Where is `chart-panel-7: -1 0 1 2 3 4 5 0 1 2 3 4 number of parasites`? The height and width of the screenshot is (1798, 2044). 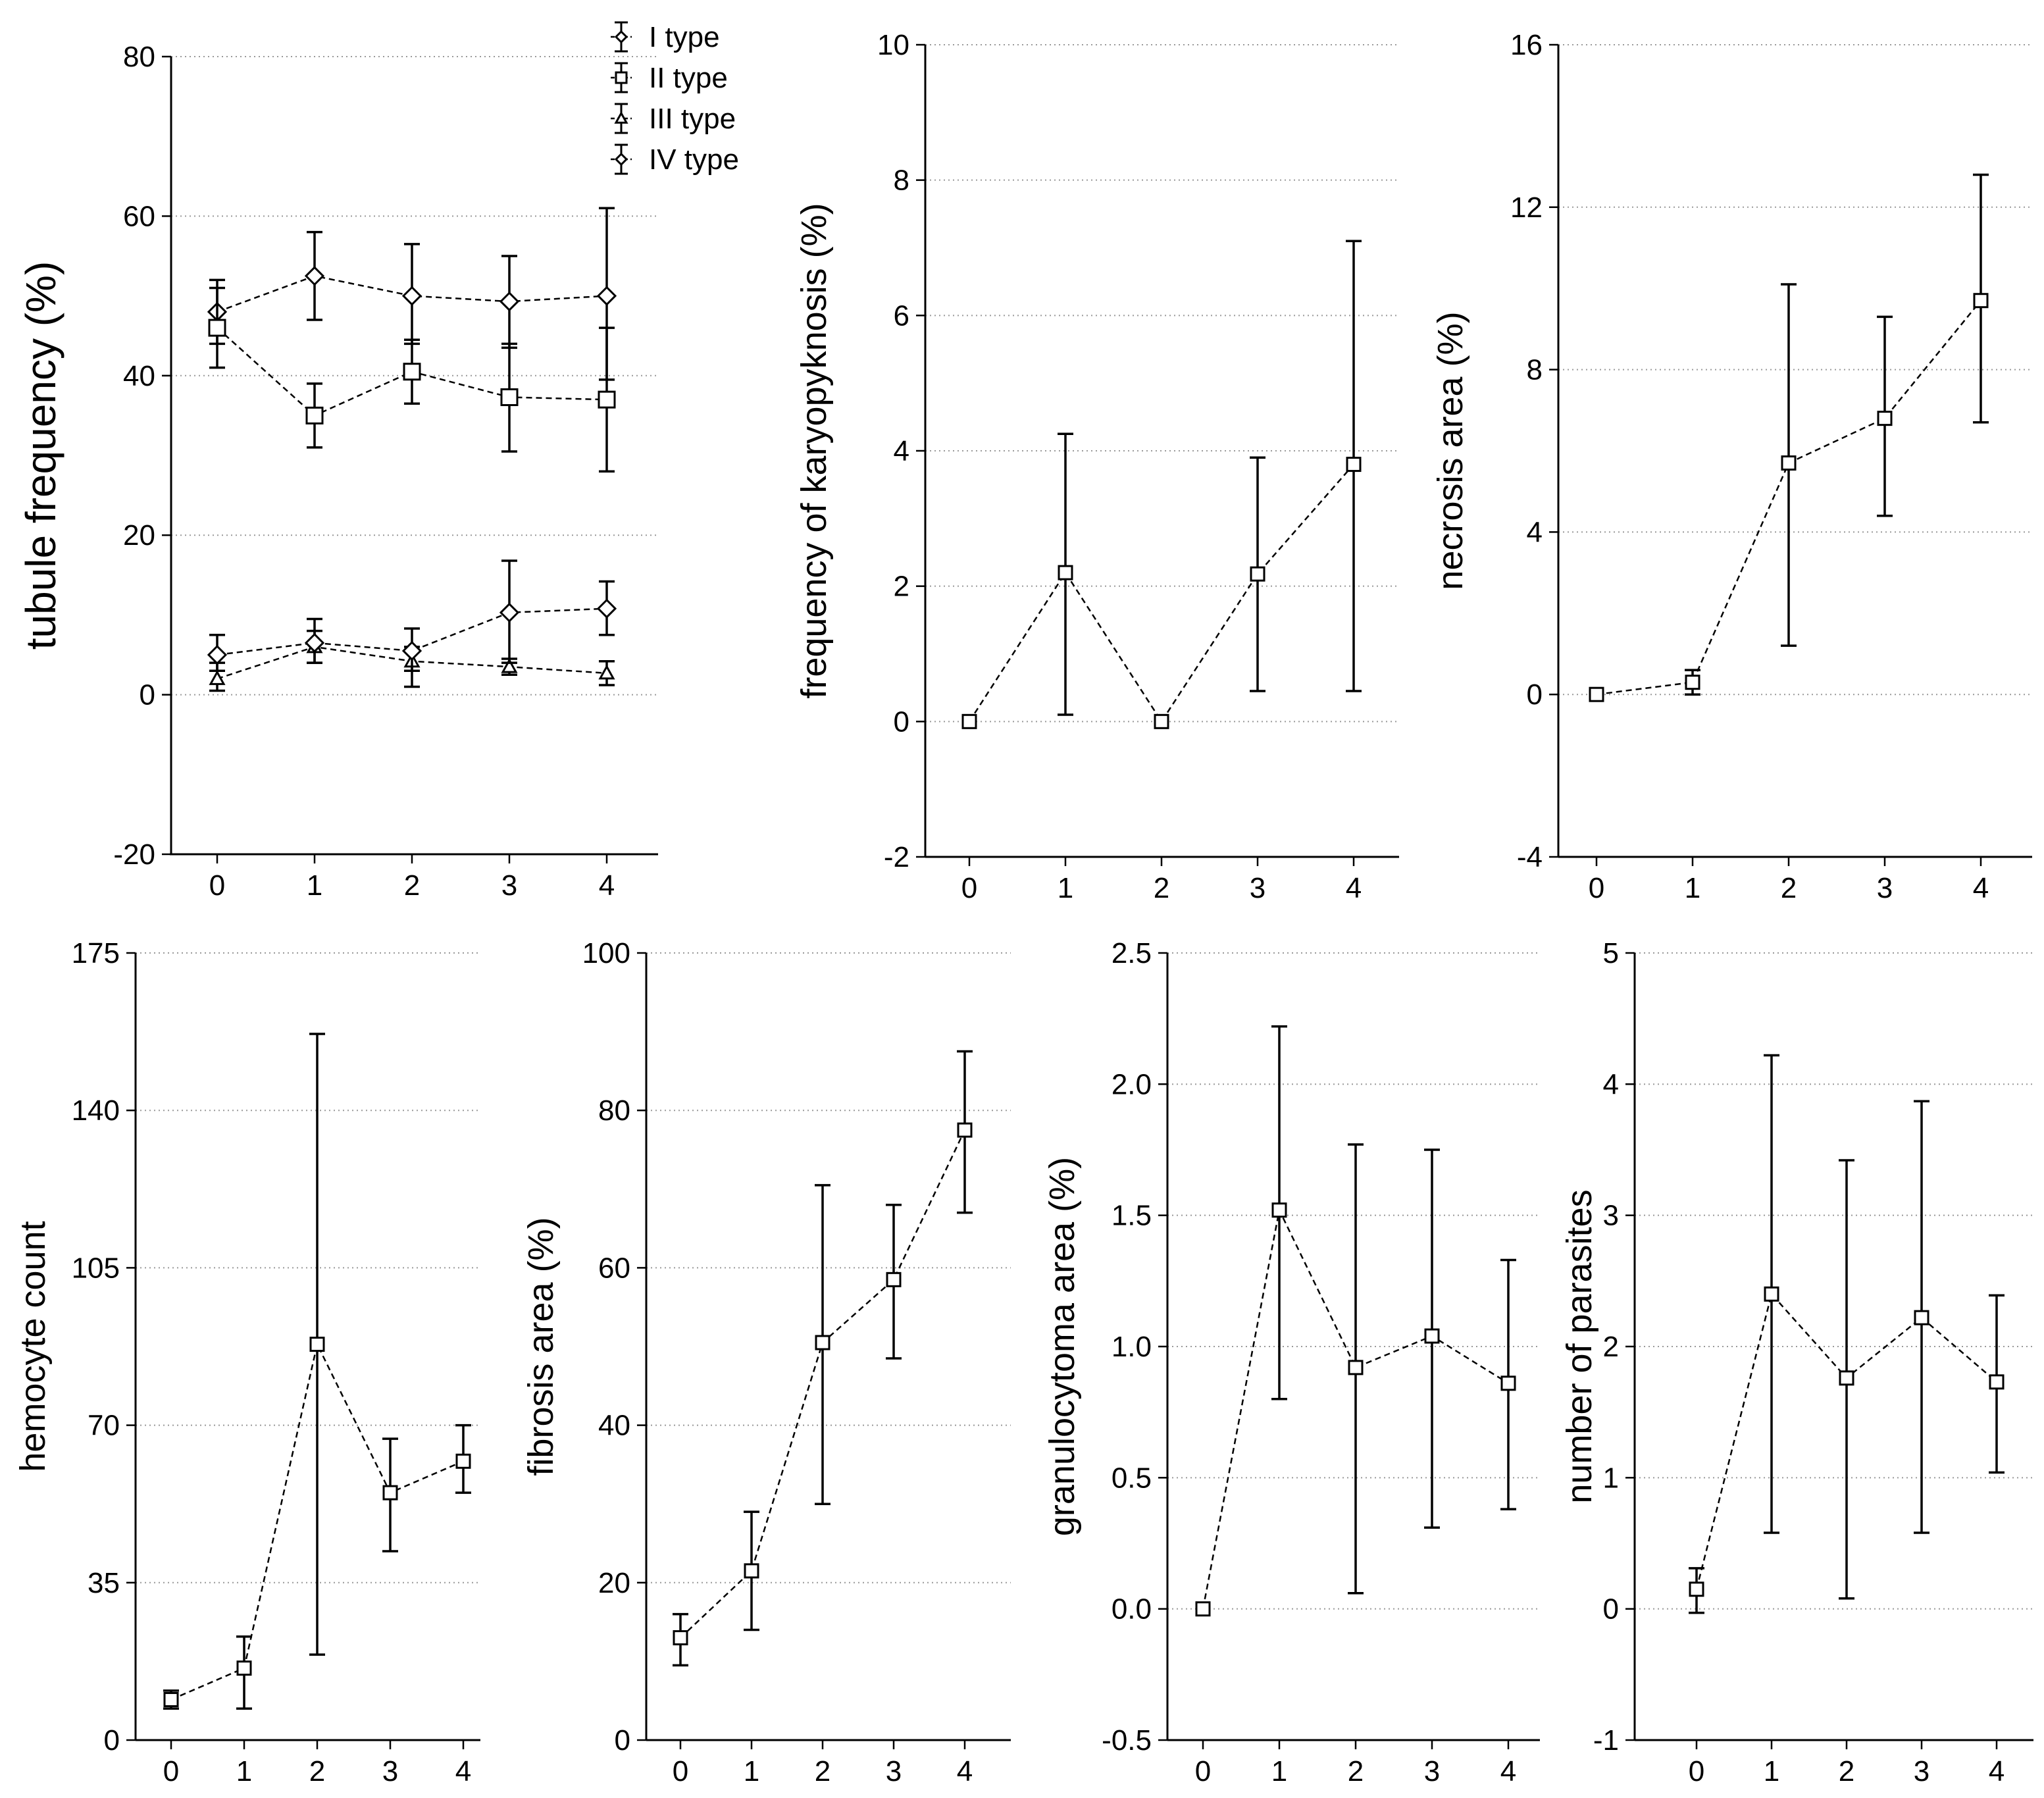 chart-panel-7: -1 0 1 2 3 4 5 0 1 2 3 4 number of parasites is located at coordinates (1796, 1362).